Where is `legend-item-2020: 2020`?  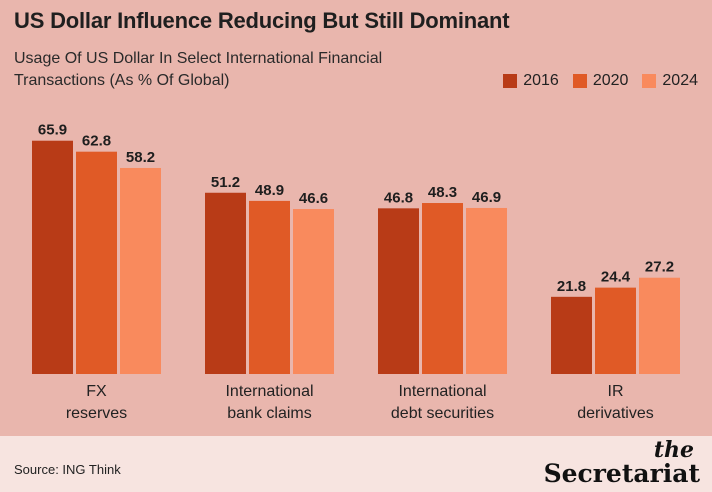
legend-item-2020: 2020 is located at coordinates (600, 81).